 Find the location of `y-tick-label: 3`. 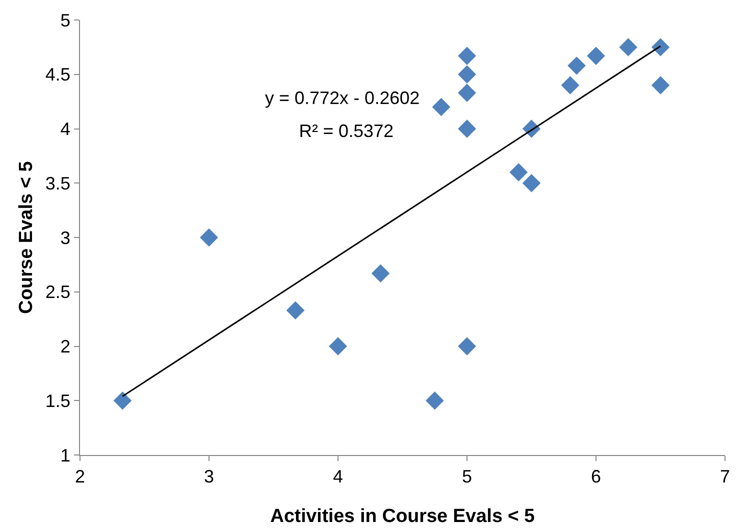

y-tick-label: 3 is located at coordinates (65, 238).